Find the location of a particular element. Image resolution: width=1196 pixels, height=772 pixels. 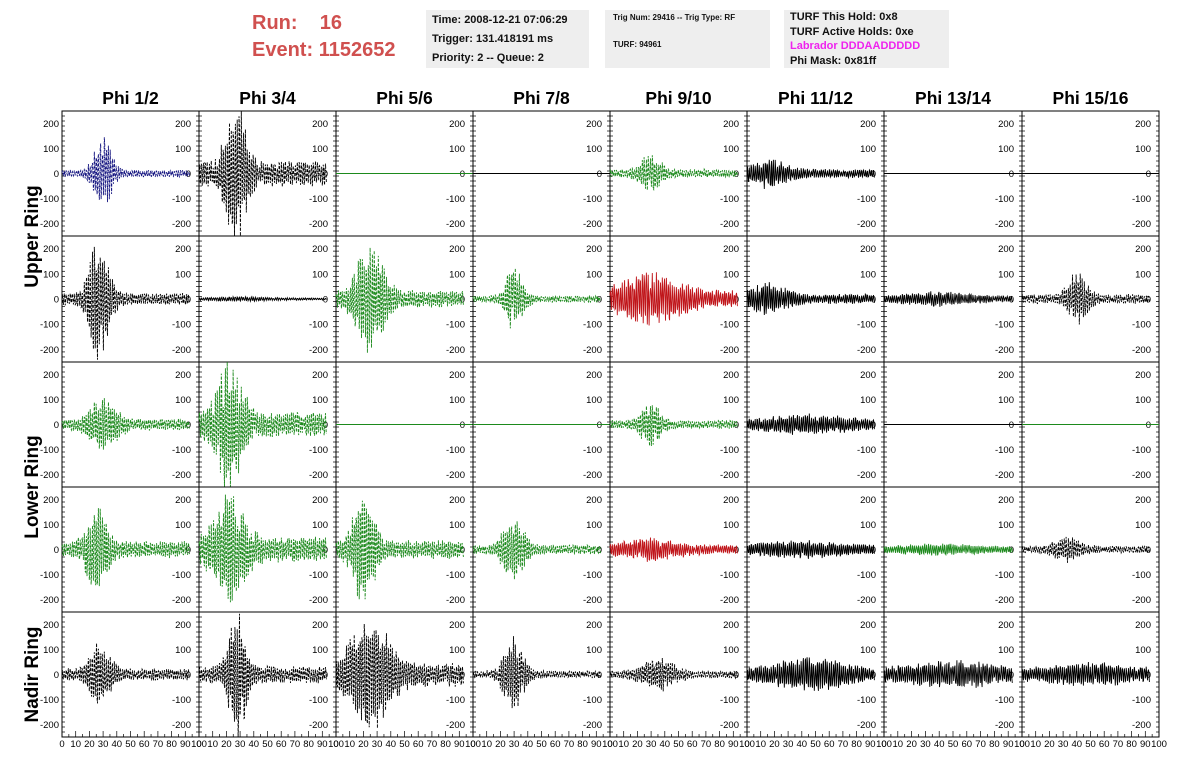

column-title: Phi 7/8 is located at coordinates (541, 98).